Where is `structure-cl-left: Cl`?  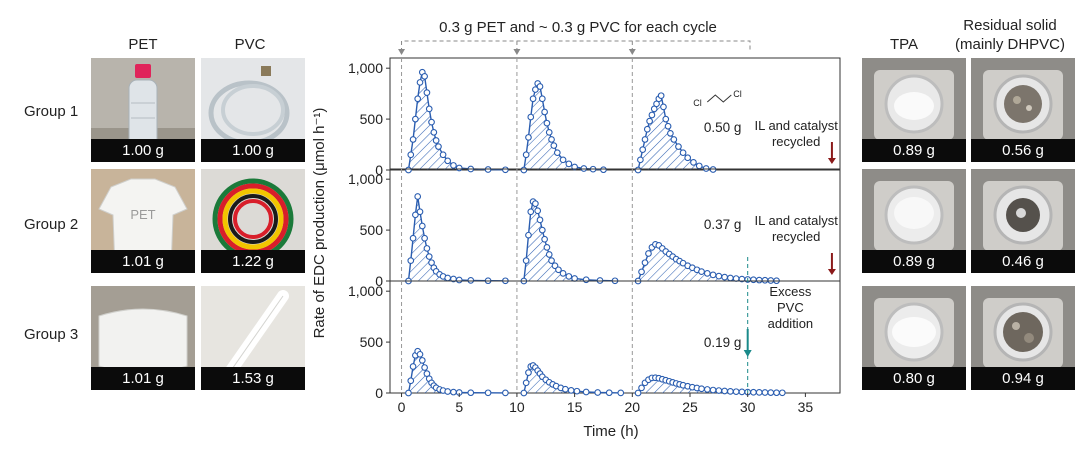 structure-cl-left: Cl is located at coordinates (697, 103).